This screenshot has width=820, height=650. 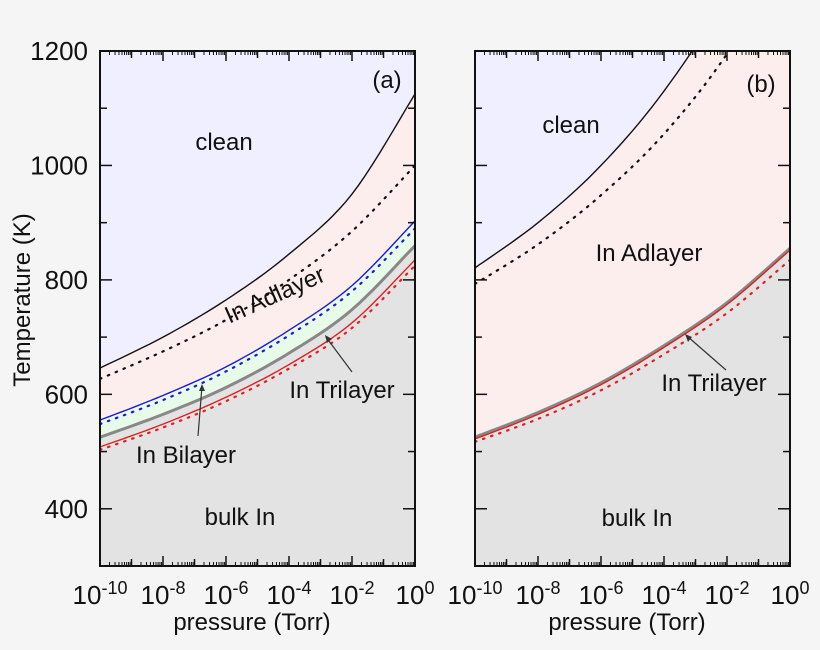 I want to click on arrowhead-bilayer-a, so click(x=202, y=387).